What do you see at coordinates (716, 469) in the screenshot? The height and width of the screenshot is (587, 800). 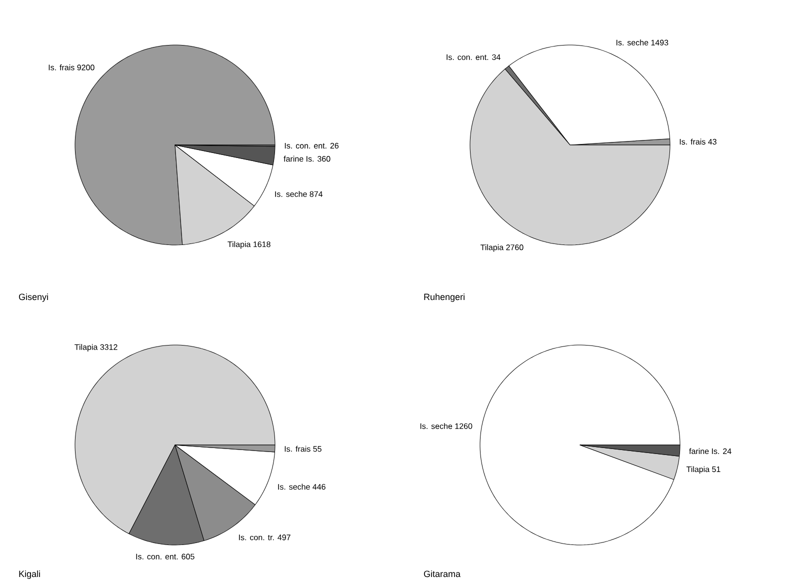 I see `data-label: 51` at bounding box center [716, 469].